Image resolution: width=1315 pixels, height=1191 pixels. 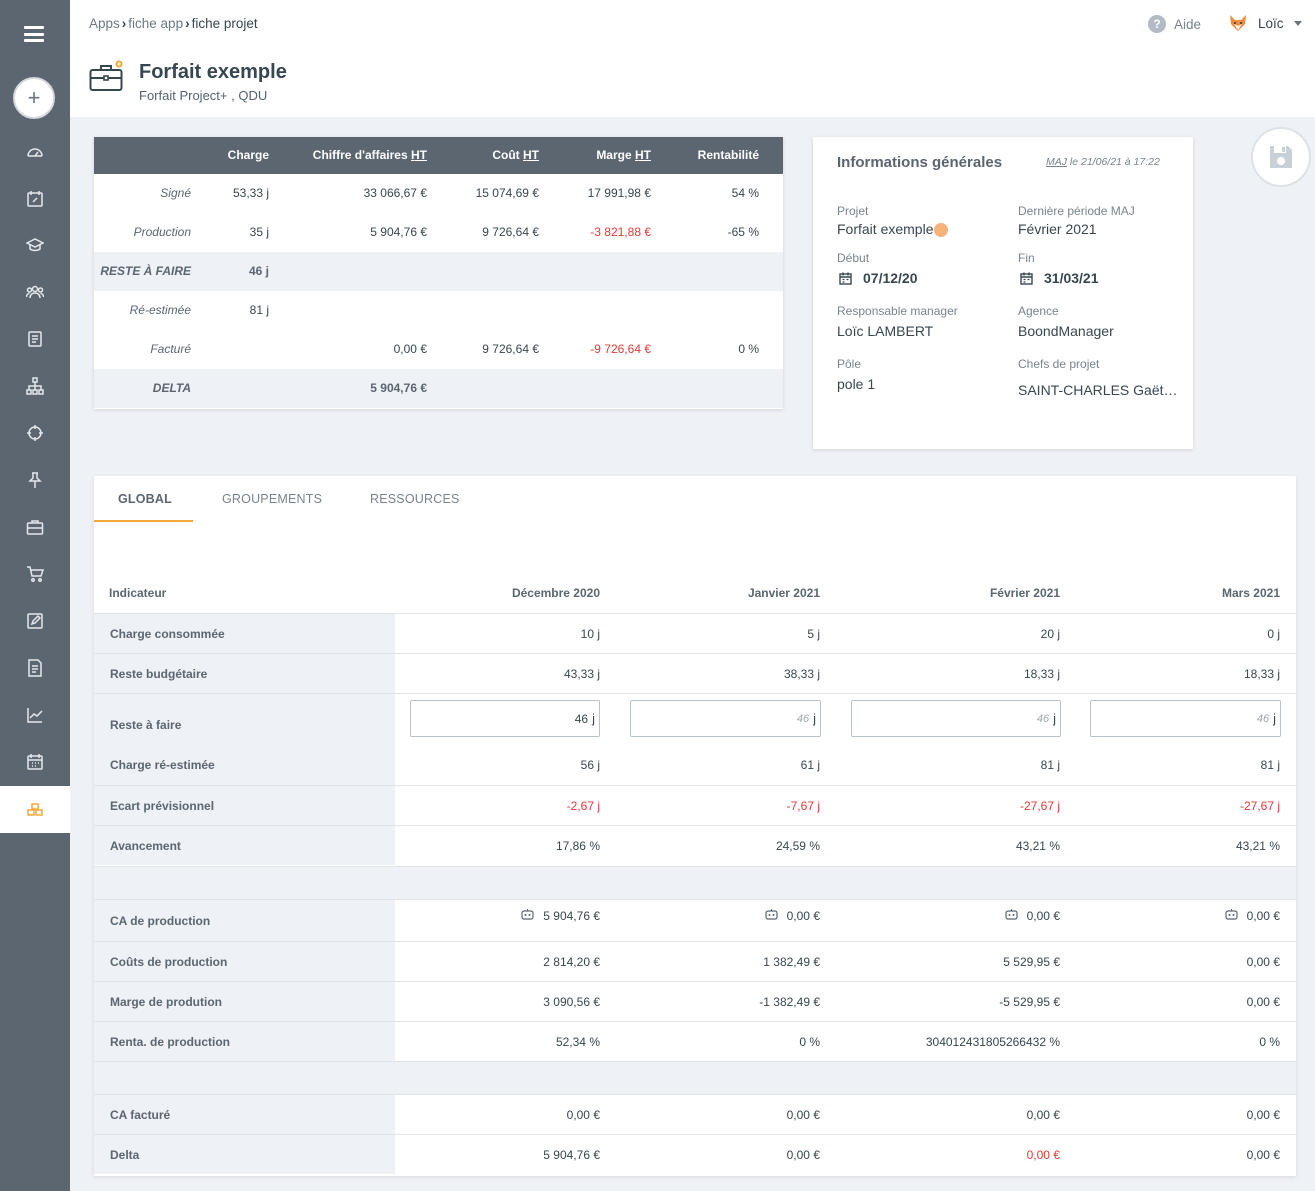 I want to click on header-marge-text: Marge, so click(x=615, y=155).